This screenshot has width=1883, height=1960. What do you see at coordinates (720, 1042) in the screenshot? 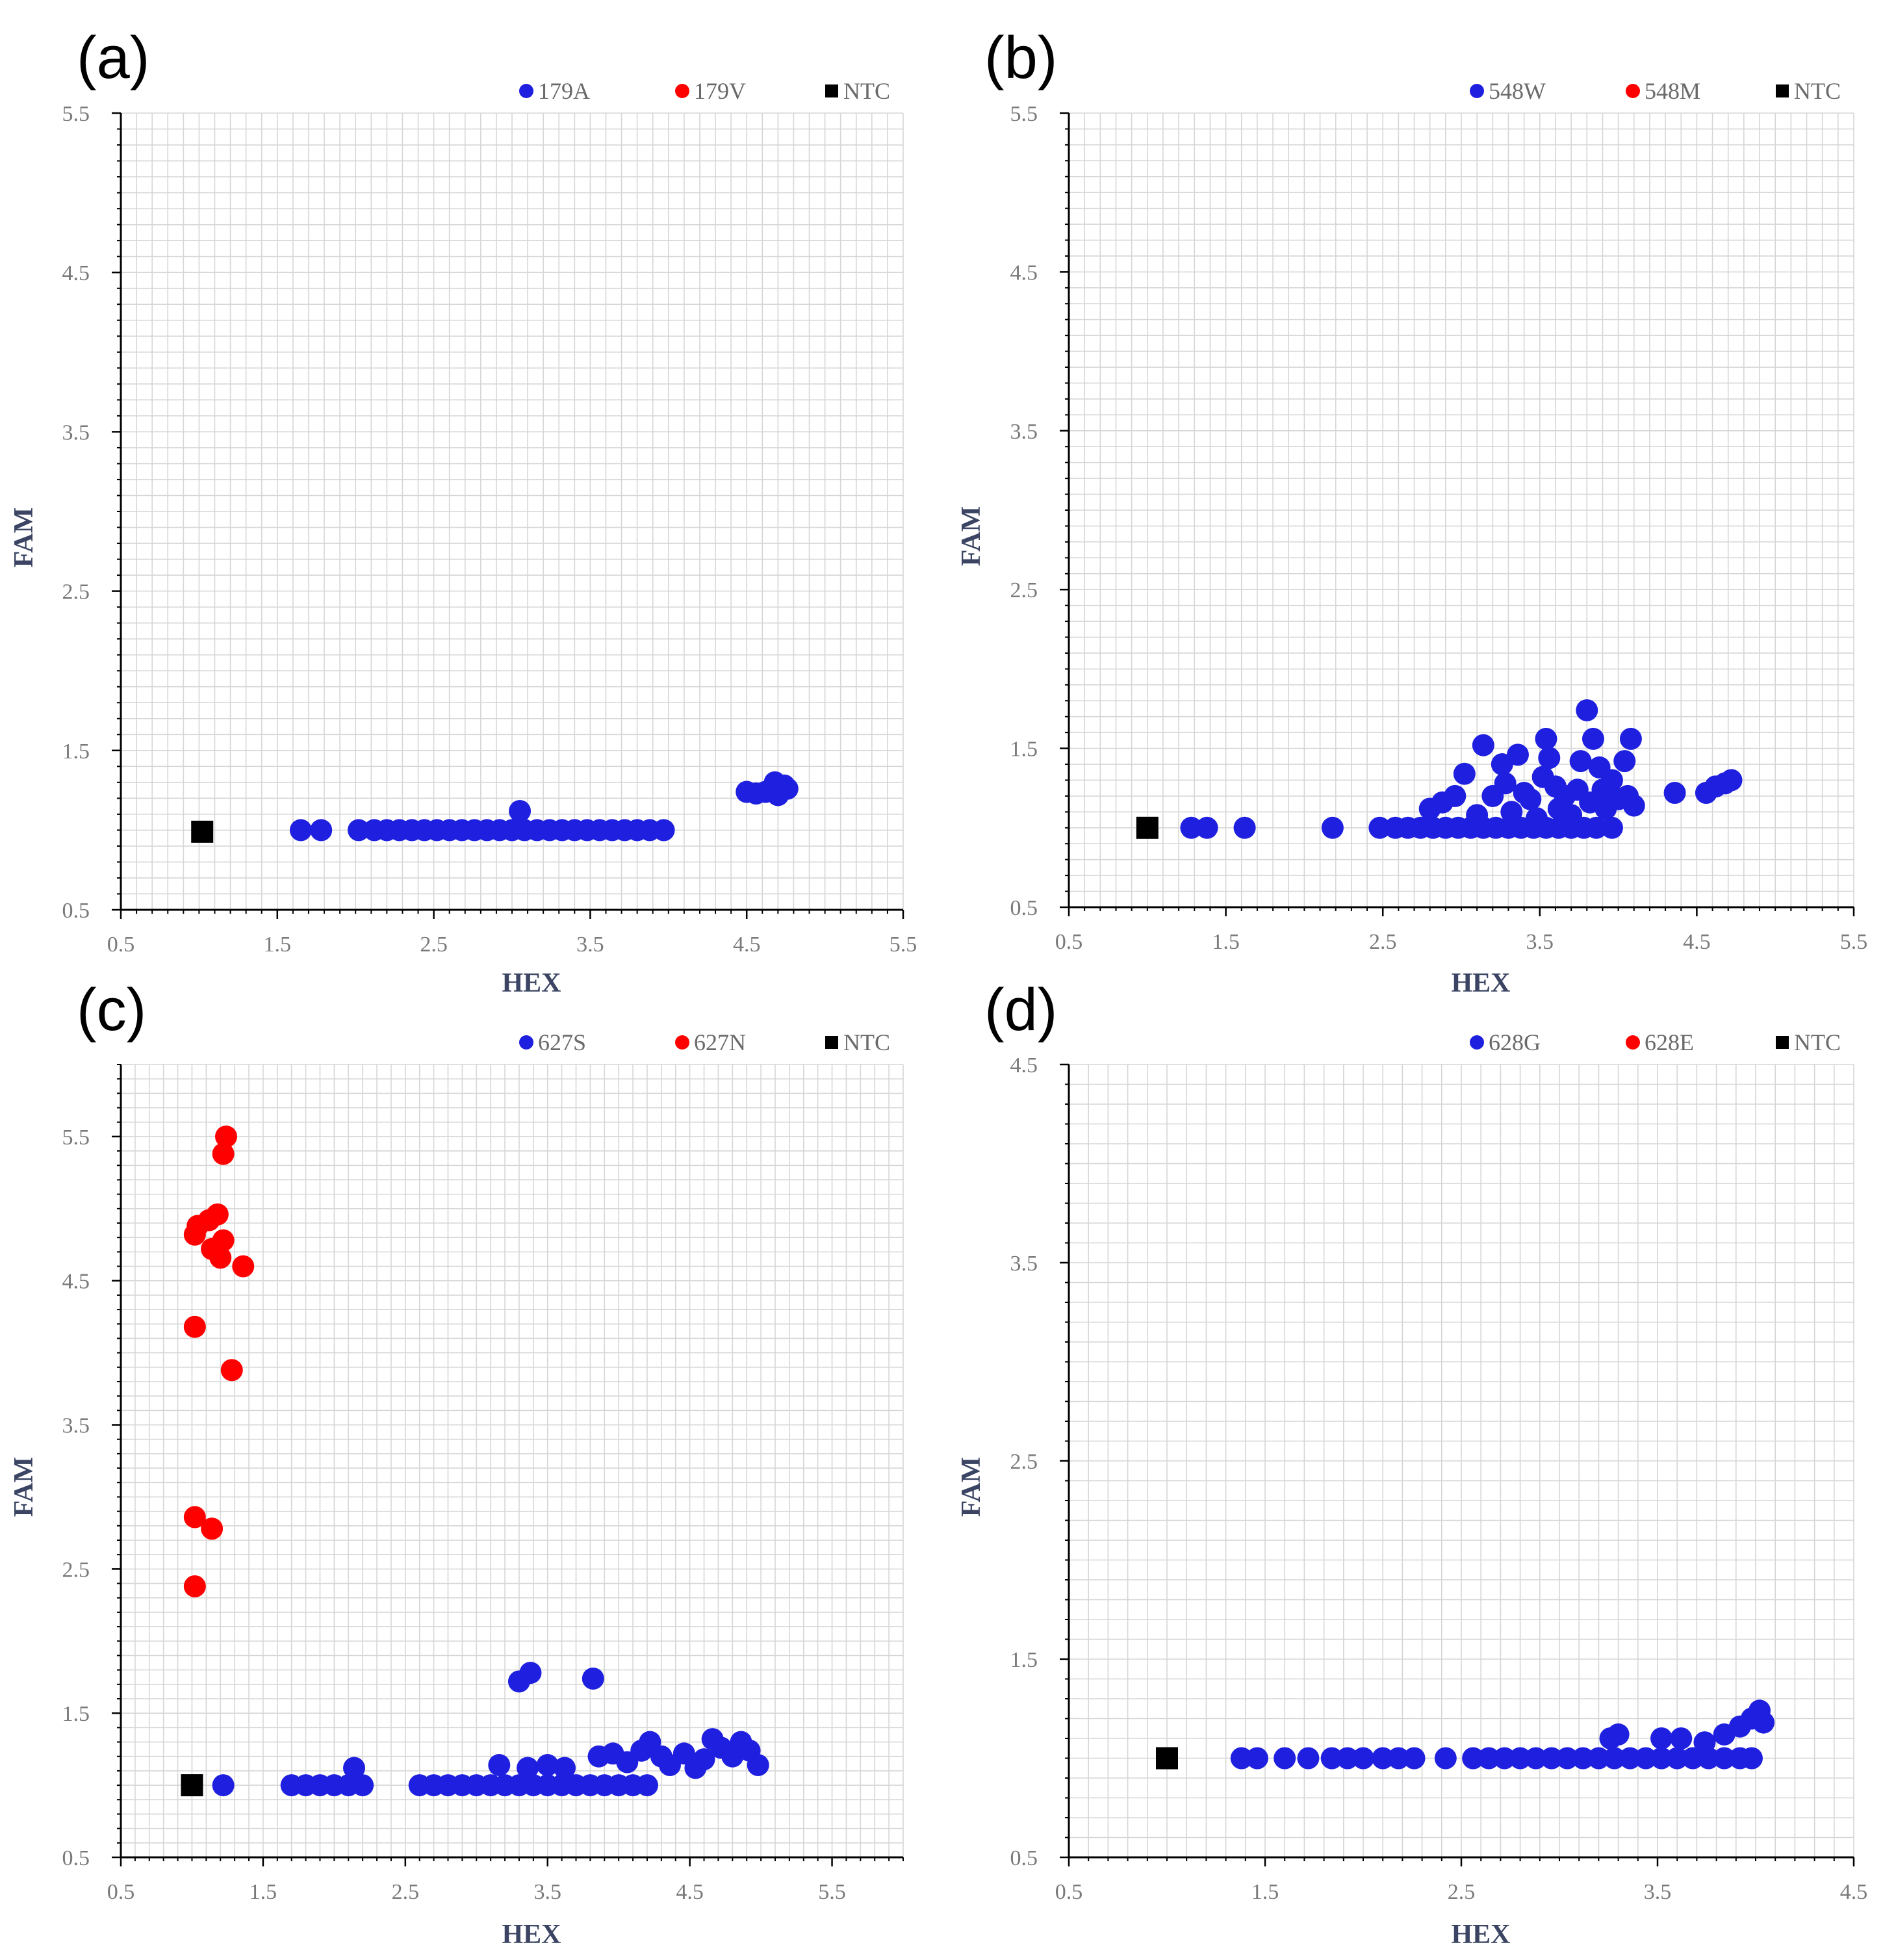
I see `legend-label: 627N` at bounding box center [720, 1042].